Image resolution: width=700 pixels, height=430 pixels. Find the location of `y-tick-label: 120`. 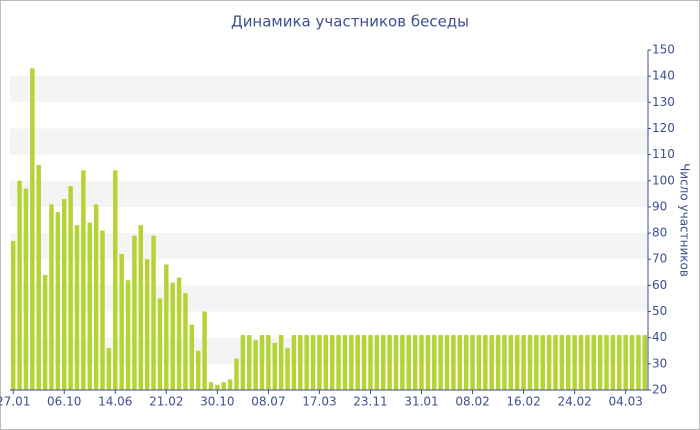

y-tick-label: 120 is located at coordinates (663, 128).